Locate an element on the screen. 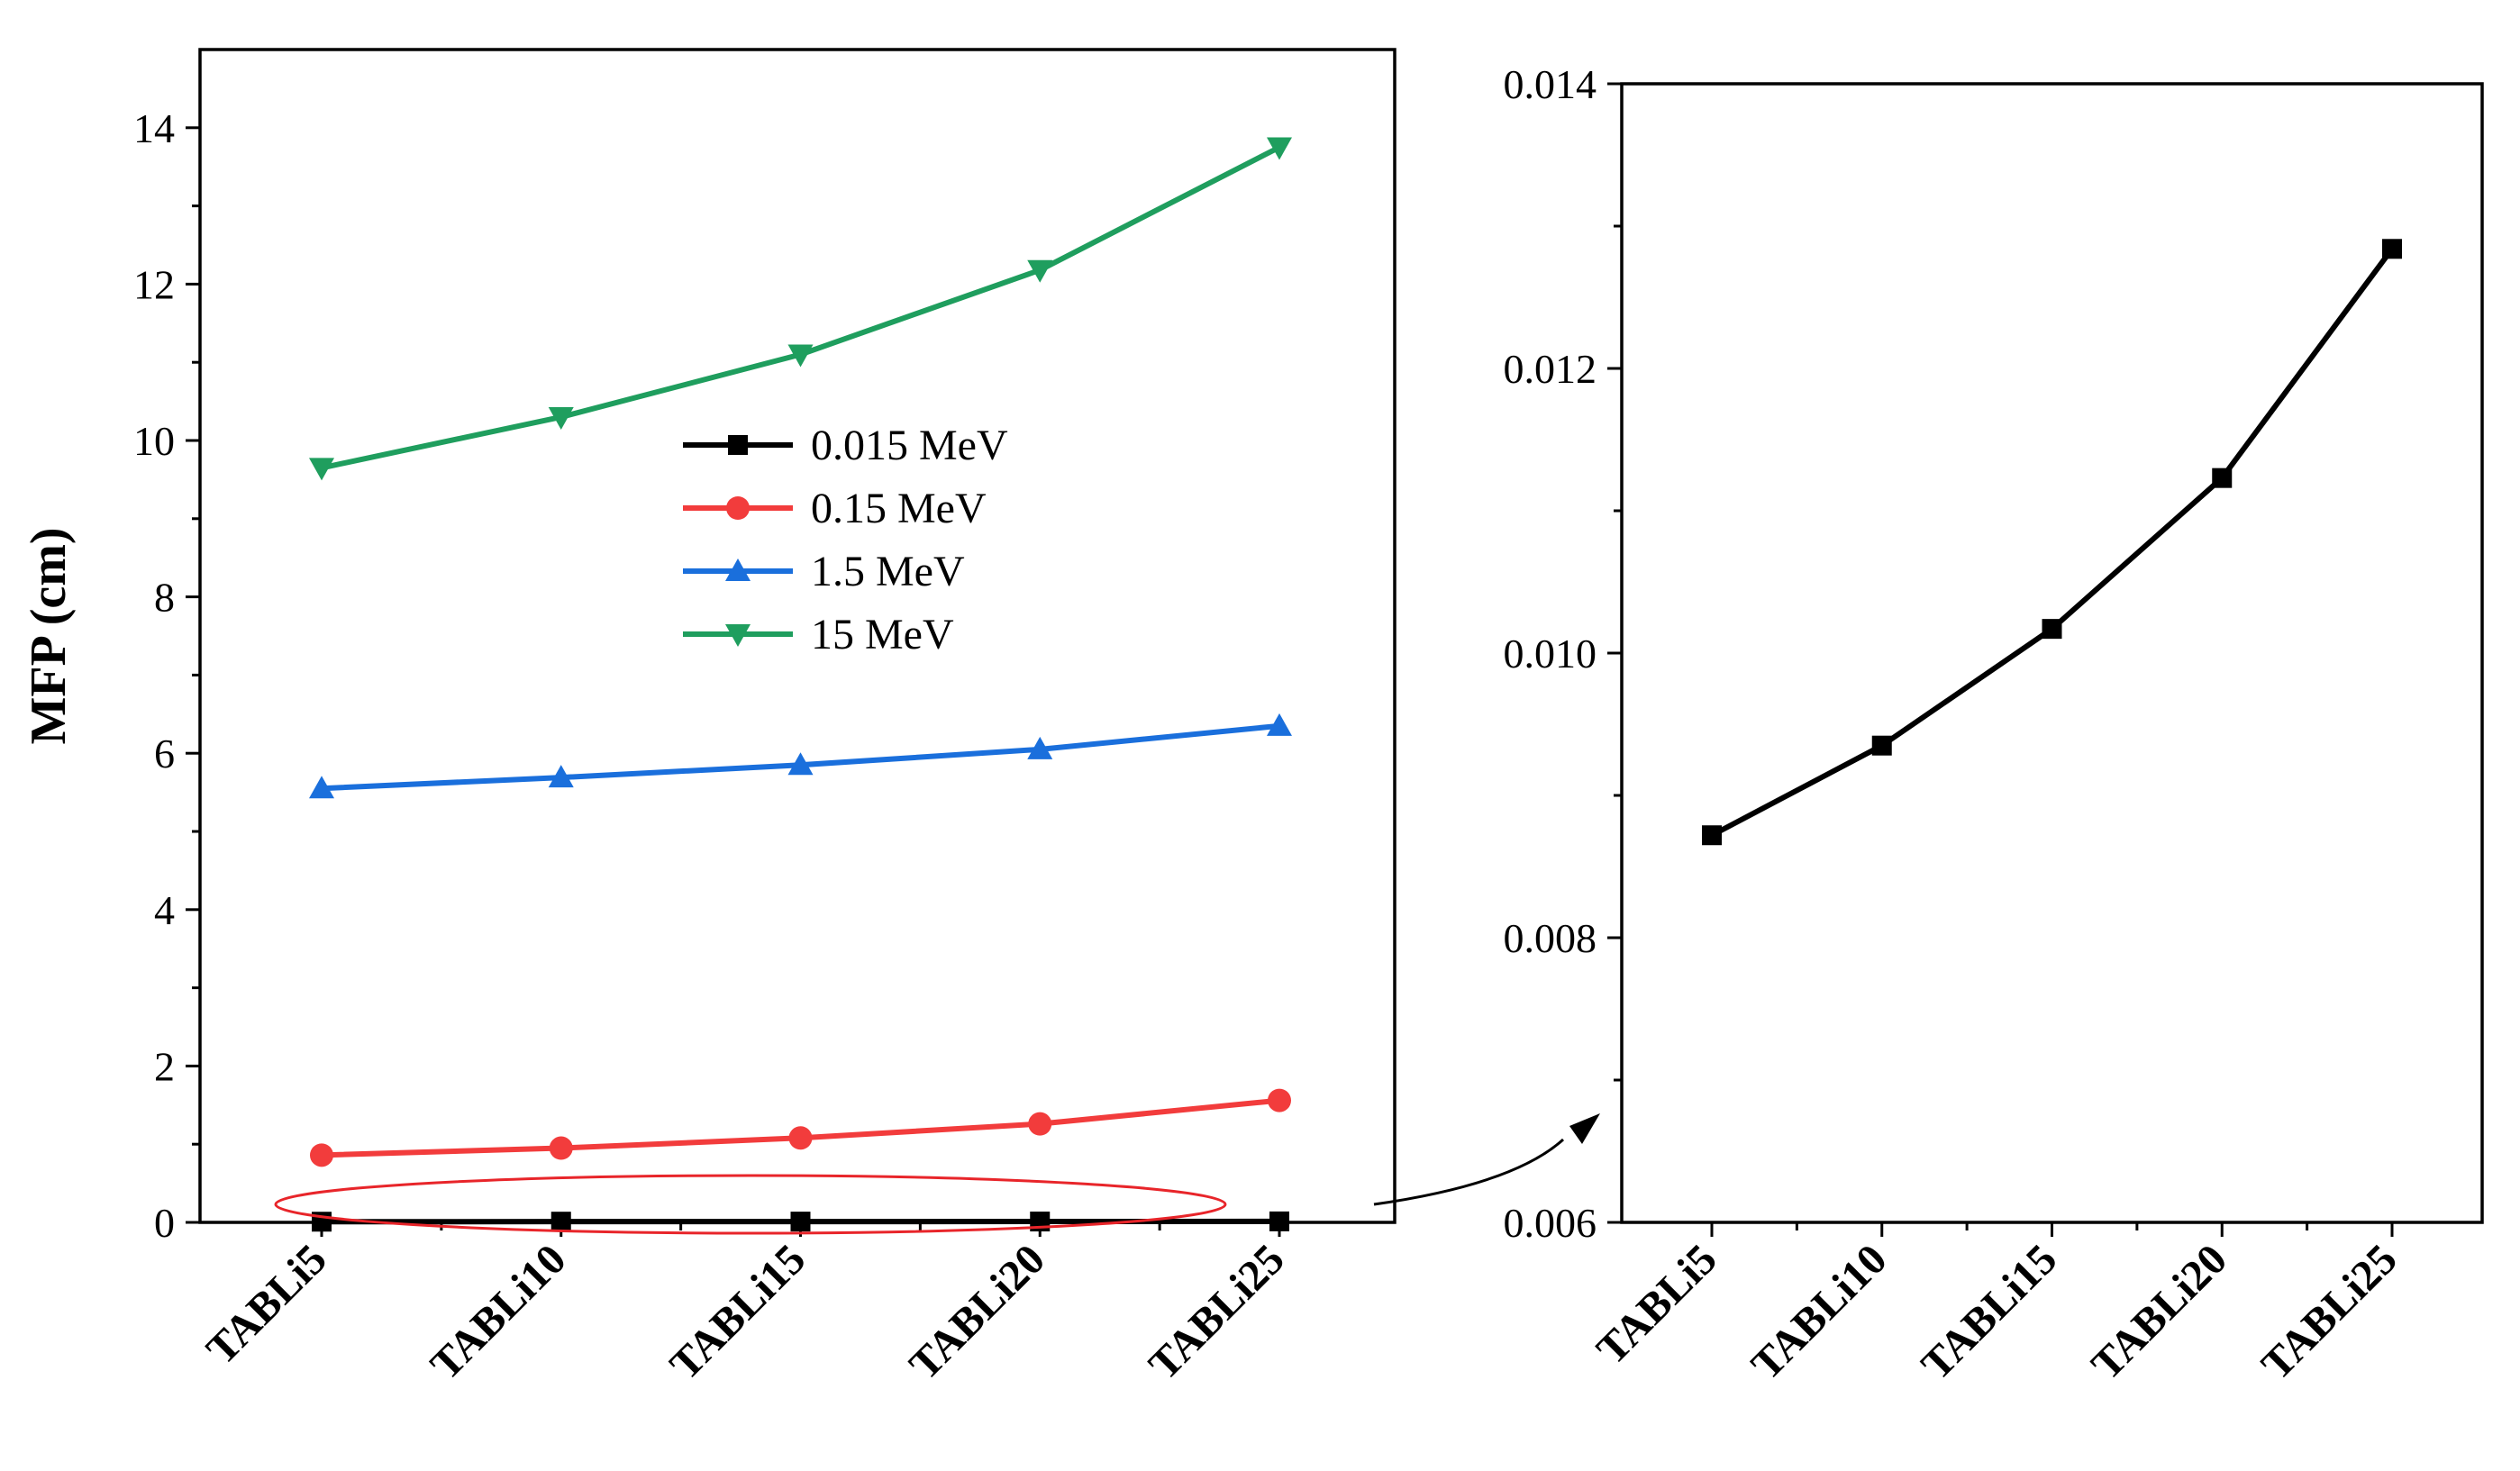 This screenshot has height=1471, width=2520. y-tick-label: 0 is located at coordinates (164, 1223).